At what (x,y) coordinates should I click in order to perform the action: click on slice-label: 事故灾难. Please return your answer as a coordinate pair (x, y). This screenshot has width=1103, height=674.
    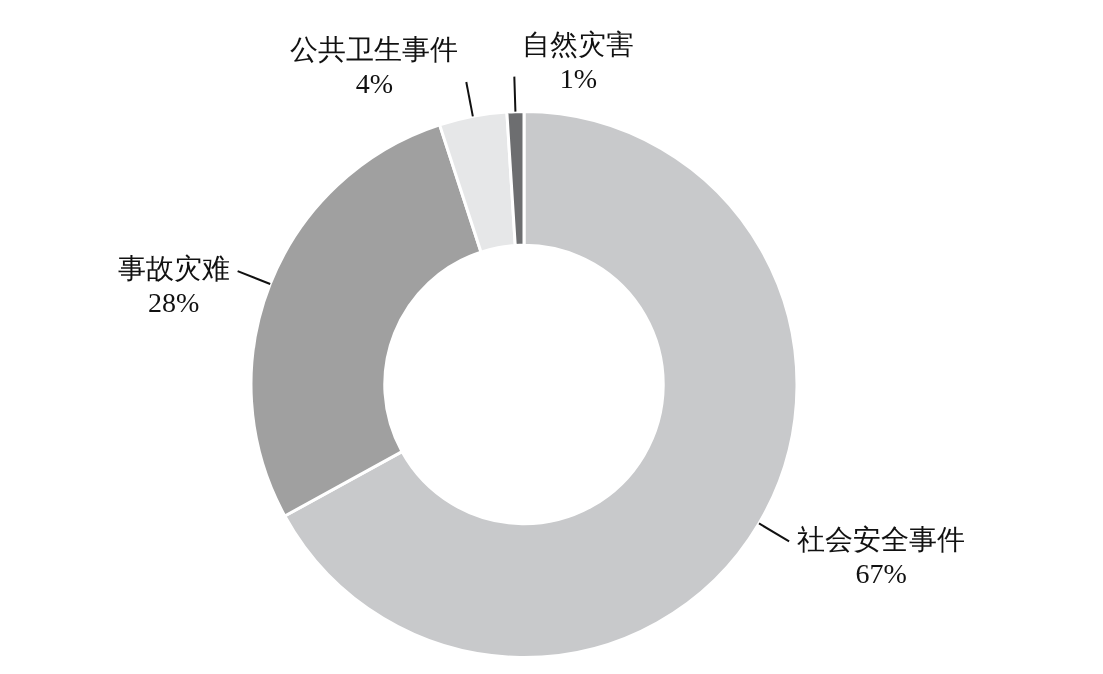
    Looking at the image, I should click on (173, 269).